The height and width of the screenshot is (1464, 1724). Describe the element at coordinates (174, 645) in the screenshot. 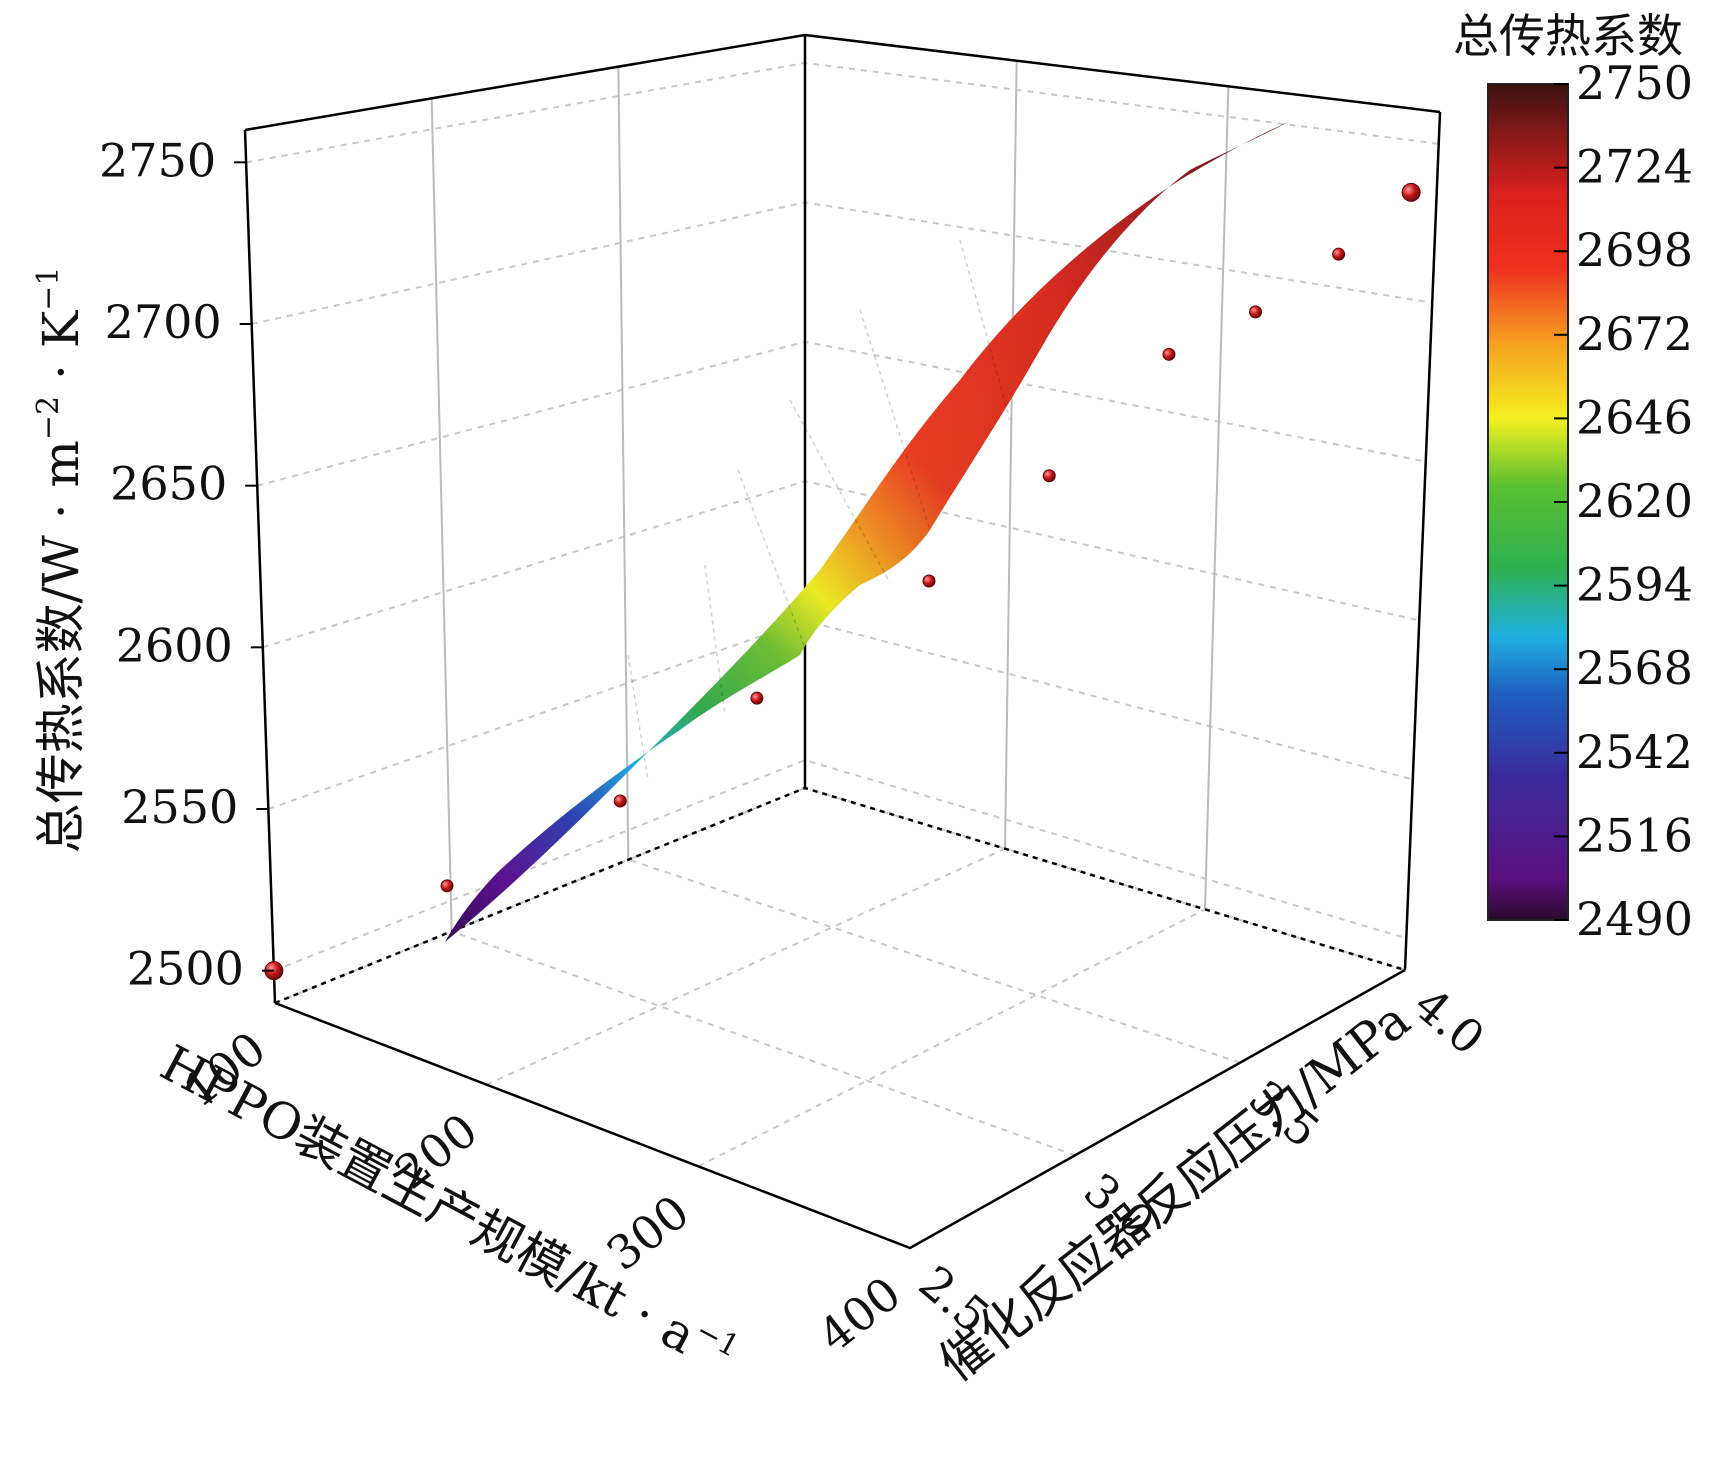

I see `z-tick-label: 2600` at that location.